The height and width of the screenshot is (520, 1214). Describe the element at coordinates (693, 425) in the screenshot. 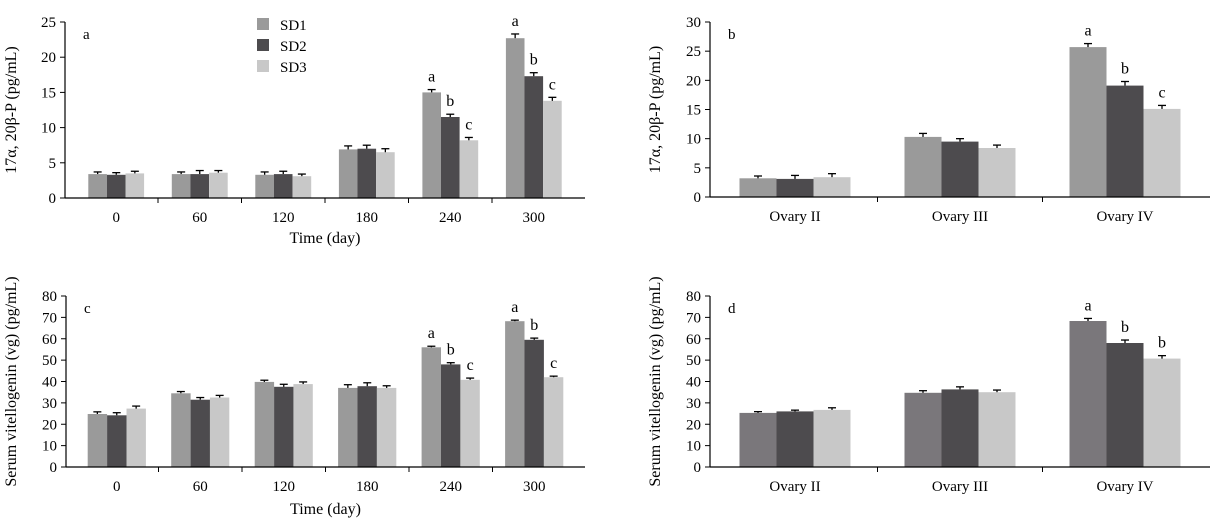

I see `y-tick-d-20: 20` at that location.